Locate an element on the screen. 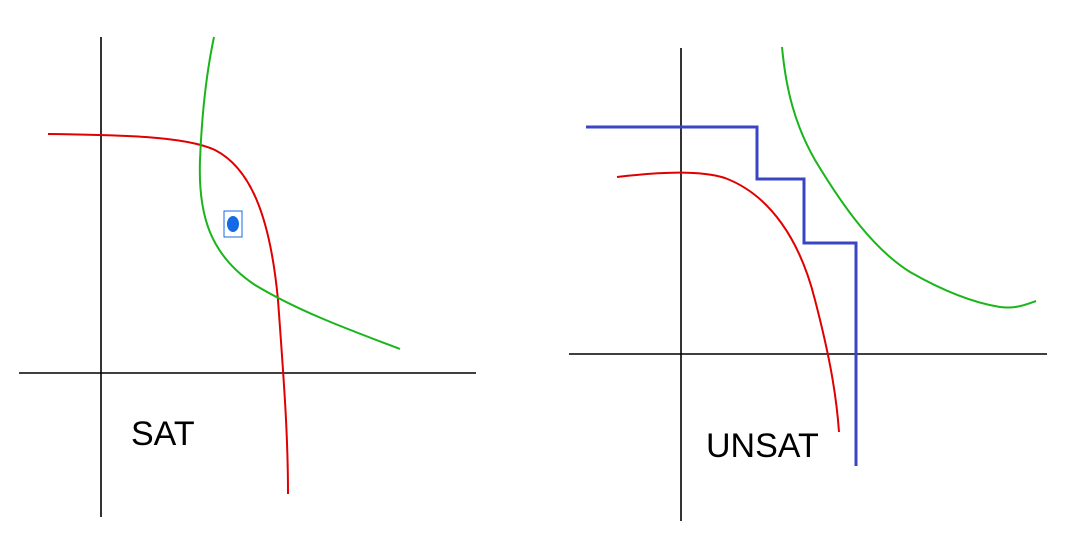 This screenshot has height=543, width=1080. unsat-label: UNSAT is located at coordinates (762, 446).